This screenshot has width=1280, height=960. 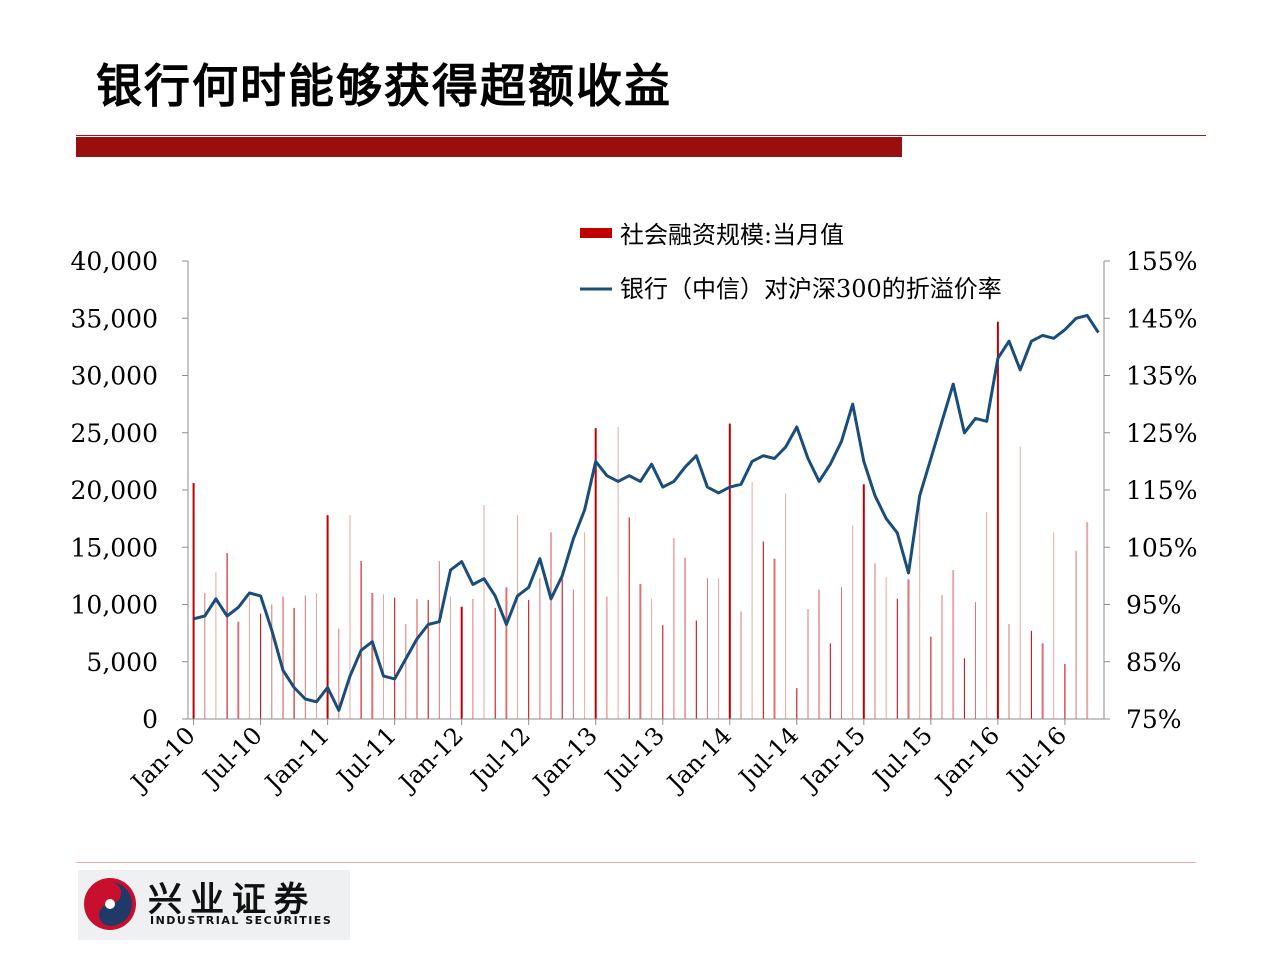 What do you see at coordinates (114, 547) in the screenshot?
I see `y-left-tick-label: 15,000` at bounding box center [114, 547].